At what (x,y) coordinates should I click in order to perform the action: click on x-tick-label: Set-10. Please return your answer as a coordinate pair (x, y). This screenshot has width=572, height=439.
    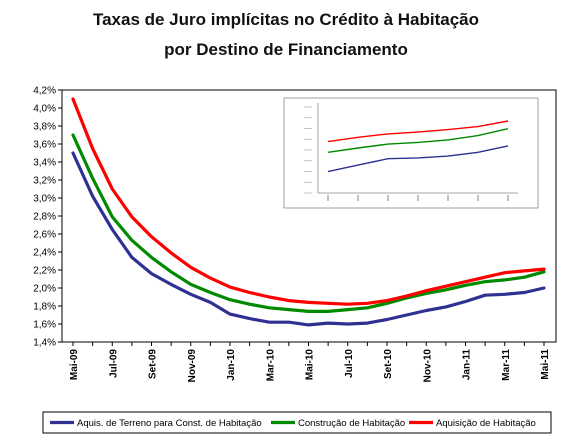
    Looking at the image, I should click on (388, 364).